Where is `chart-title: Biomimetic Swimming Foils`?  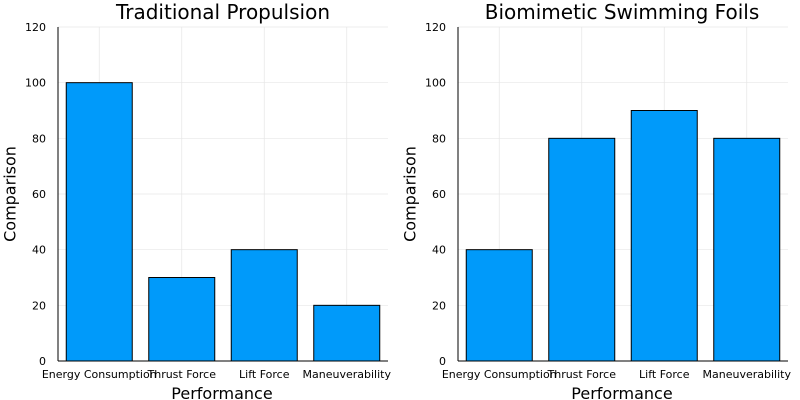
chart-title: Biomimetic Swimming Foils is located at coordinates (622, 12).